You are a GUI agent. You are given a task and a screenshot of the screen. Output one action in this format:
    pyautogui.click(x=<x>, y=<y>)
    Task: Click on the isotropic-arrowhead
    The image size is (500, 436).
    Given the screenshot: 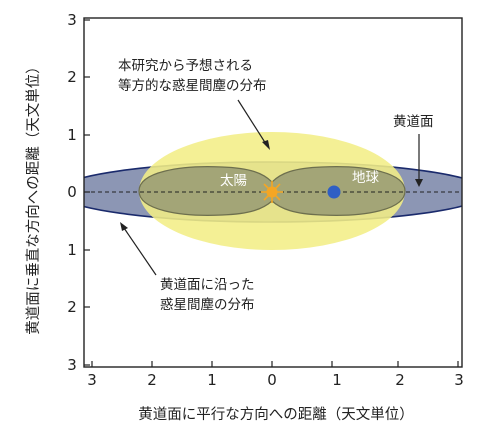 What is the action you would take?
    pyautogui.click(x=266, y=145)
    